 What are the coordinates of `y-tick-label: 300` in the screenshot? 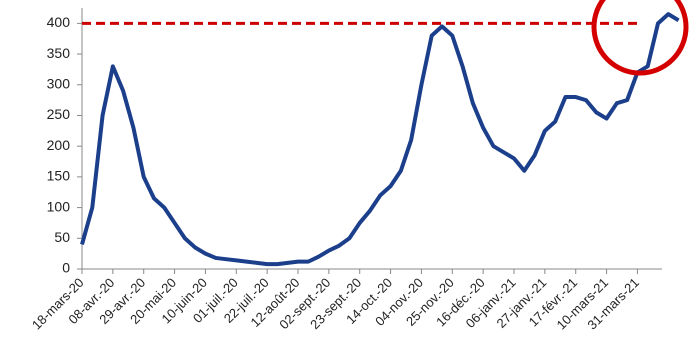 It's located at (59, 83).